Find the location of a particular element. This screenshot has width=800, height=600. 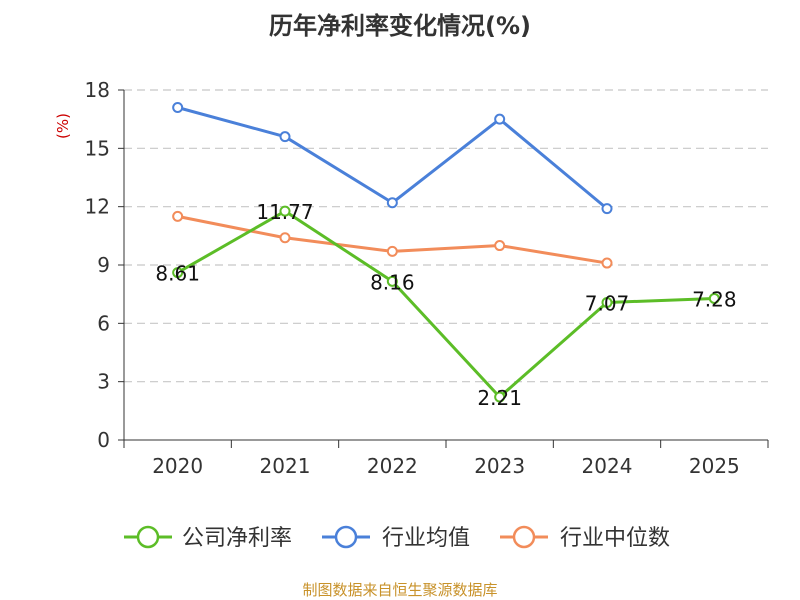

data-label: 11.77 is located at coordinates (284, 212).